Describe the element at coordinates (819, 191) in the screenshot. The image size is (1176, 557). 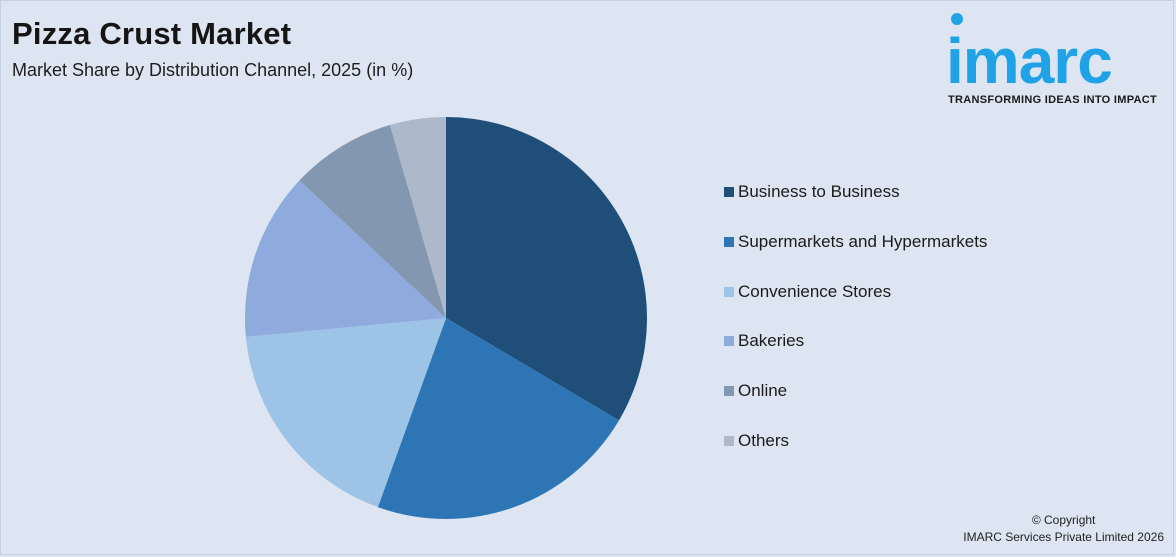
I see `legend-label: Business to Business` at that location.